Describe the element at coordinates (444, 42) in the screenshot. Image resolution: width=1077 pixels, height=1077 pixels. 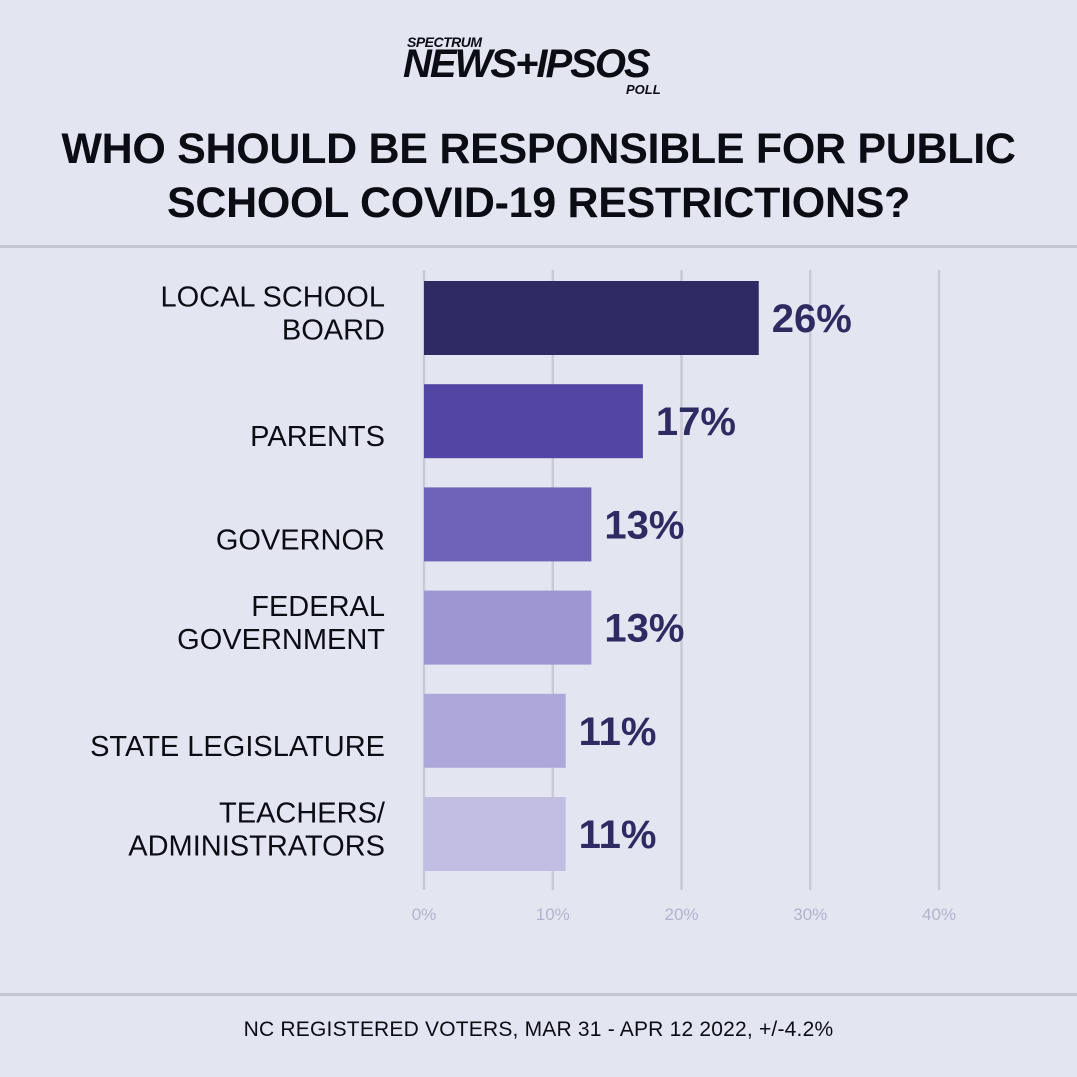
I see `logo-spectrum-text: SPECTRUM` at that location.